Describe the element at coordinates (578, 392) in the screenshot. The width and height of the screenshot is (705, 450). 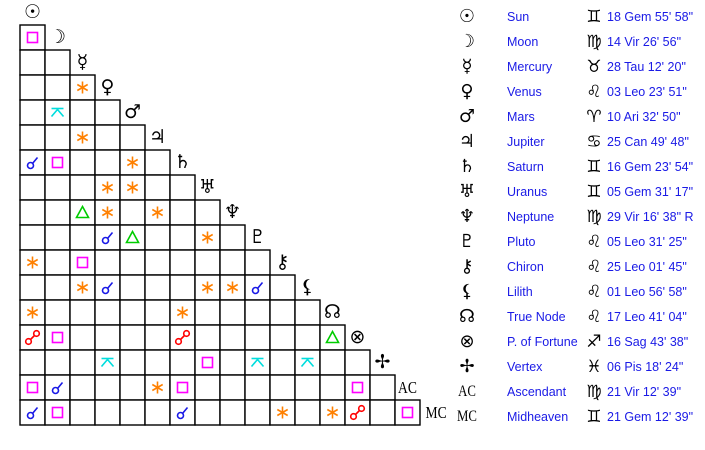
I see `planet-row-ascendant: AC Ascendant ♍ 21 Vir 12' 39"` at that location.